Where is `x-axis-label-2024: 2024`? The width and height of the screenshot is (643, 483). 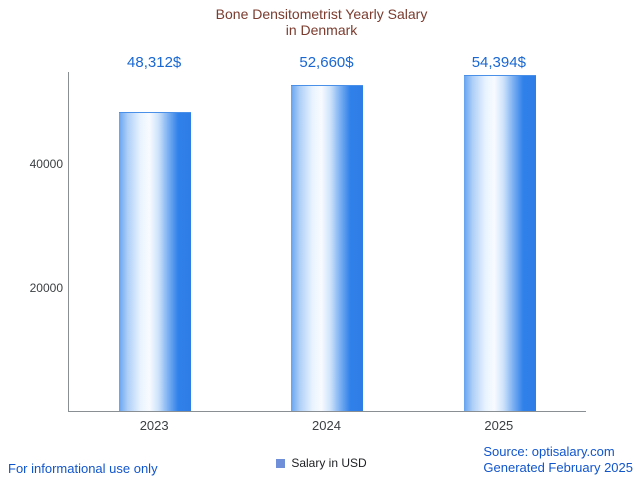
x-axis-label-2024: 2024 is located at coordinates (326, 425).